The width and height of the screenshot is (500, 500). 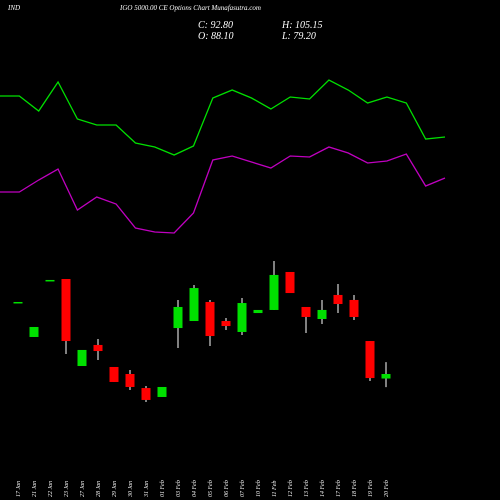 I want to click on x-tick-label: 29 Jan, so click(x=115, y=489).